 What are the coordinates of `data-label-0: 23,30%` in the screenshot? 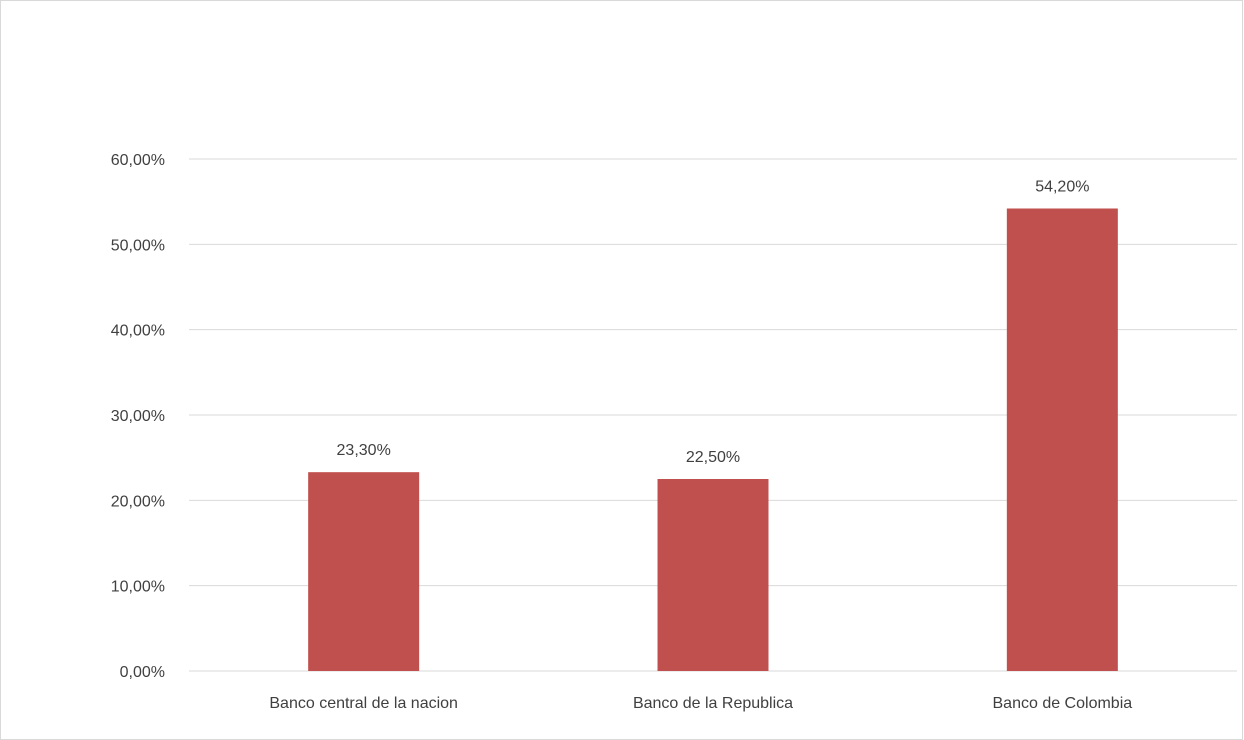 It's located at (364, 450).